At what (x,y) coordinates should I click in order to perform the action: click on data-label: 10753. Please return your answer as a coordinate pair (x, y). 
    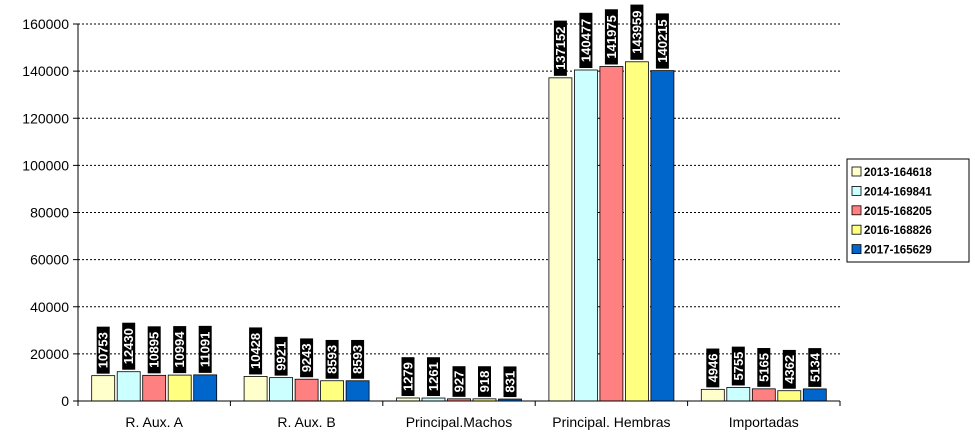
    Looking at the image, I should click on (103, 350).